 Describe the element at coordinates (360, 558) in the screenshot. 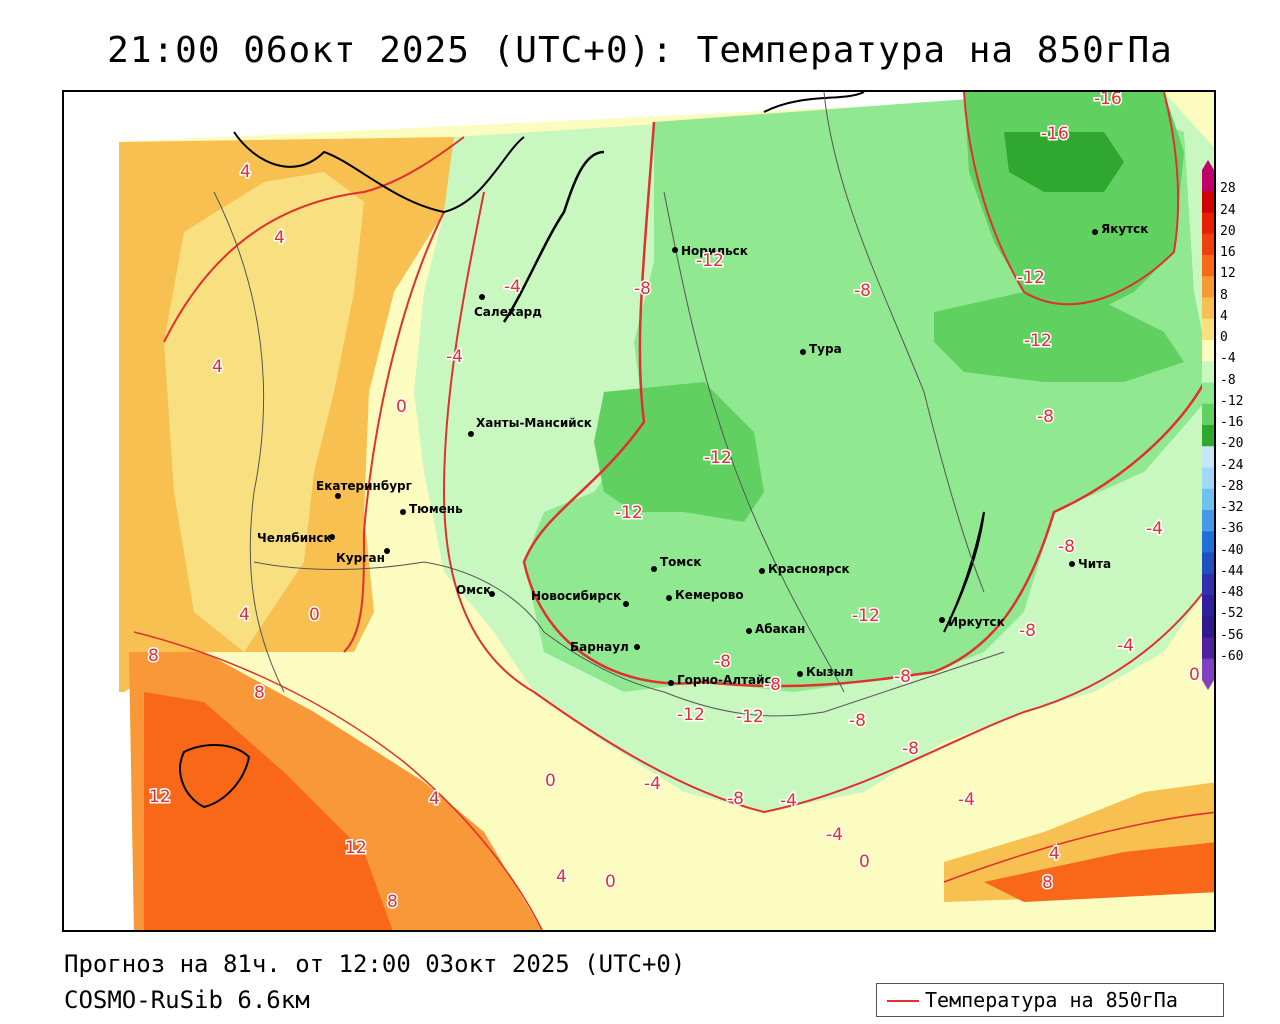

I see `svg-text: Курган` at that location.